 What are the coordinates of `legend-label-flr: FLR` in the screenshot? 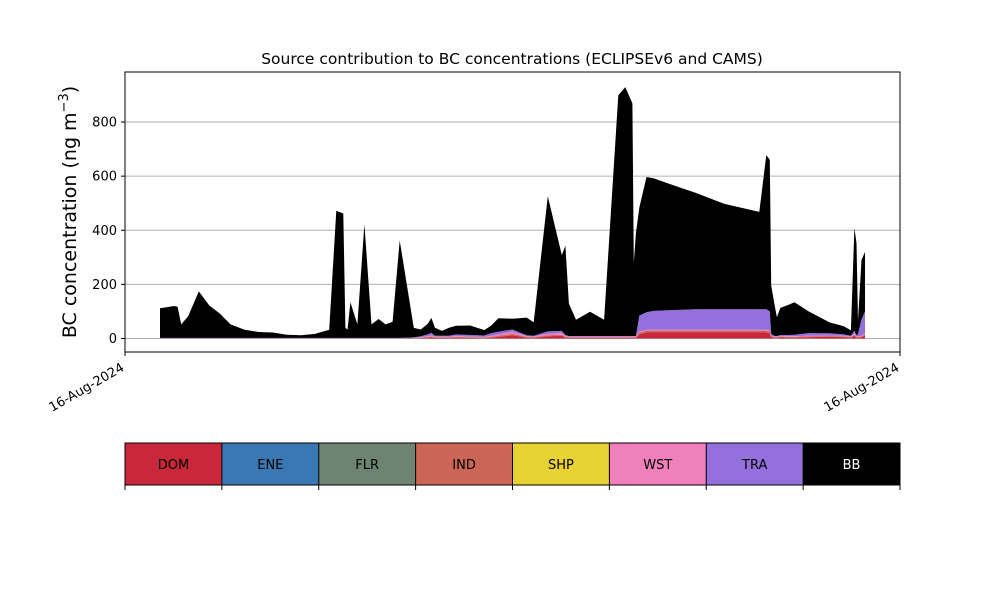 It's located at (367, 465).